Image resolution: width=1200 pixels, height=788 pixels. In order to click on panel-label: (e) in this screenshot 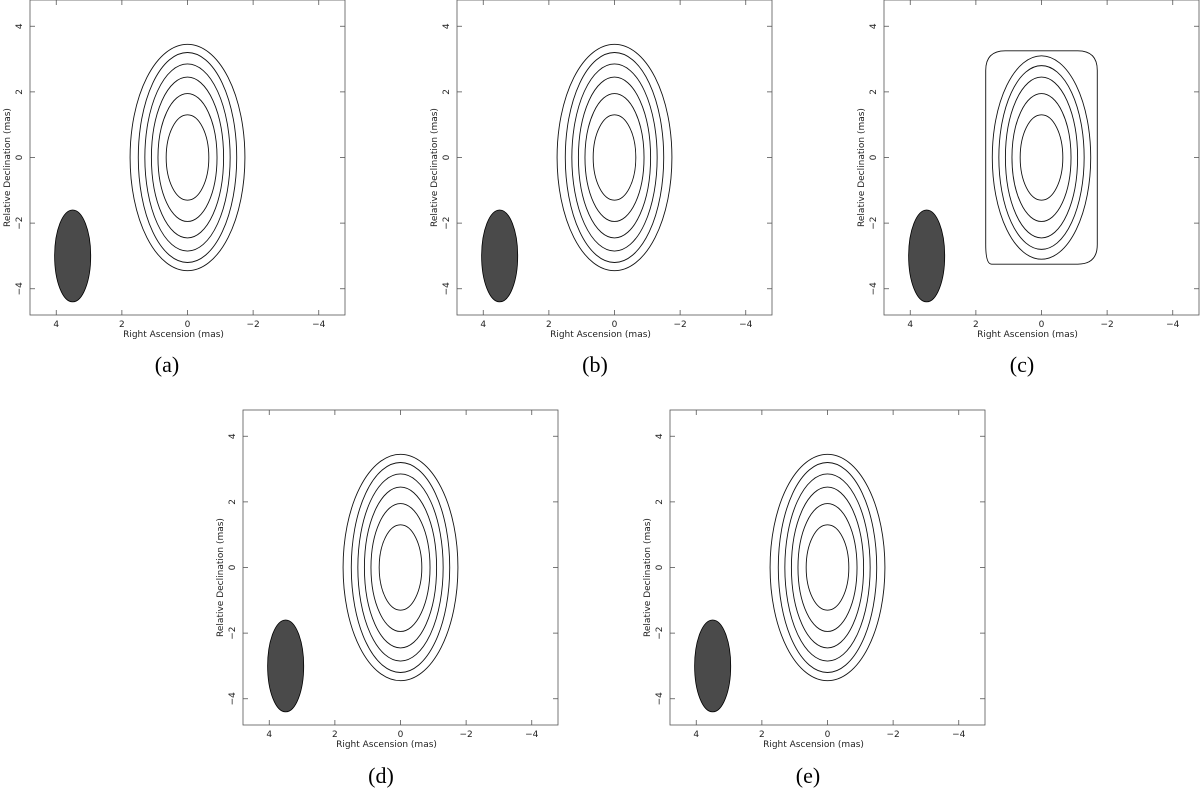, I will do `click(808, 775)`.